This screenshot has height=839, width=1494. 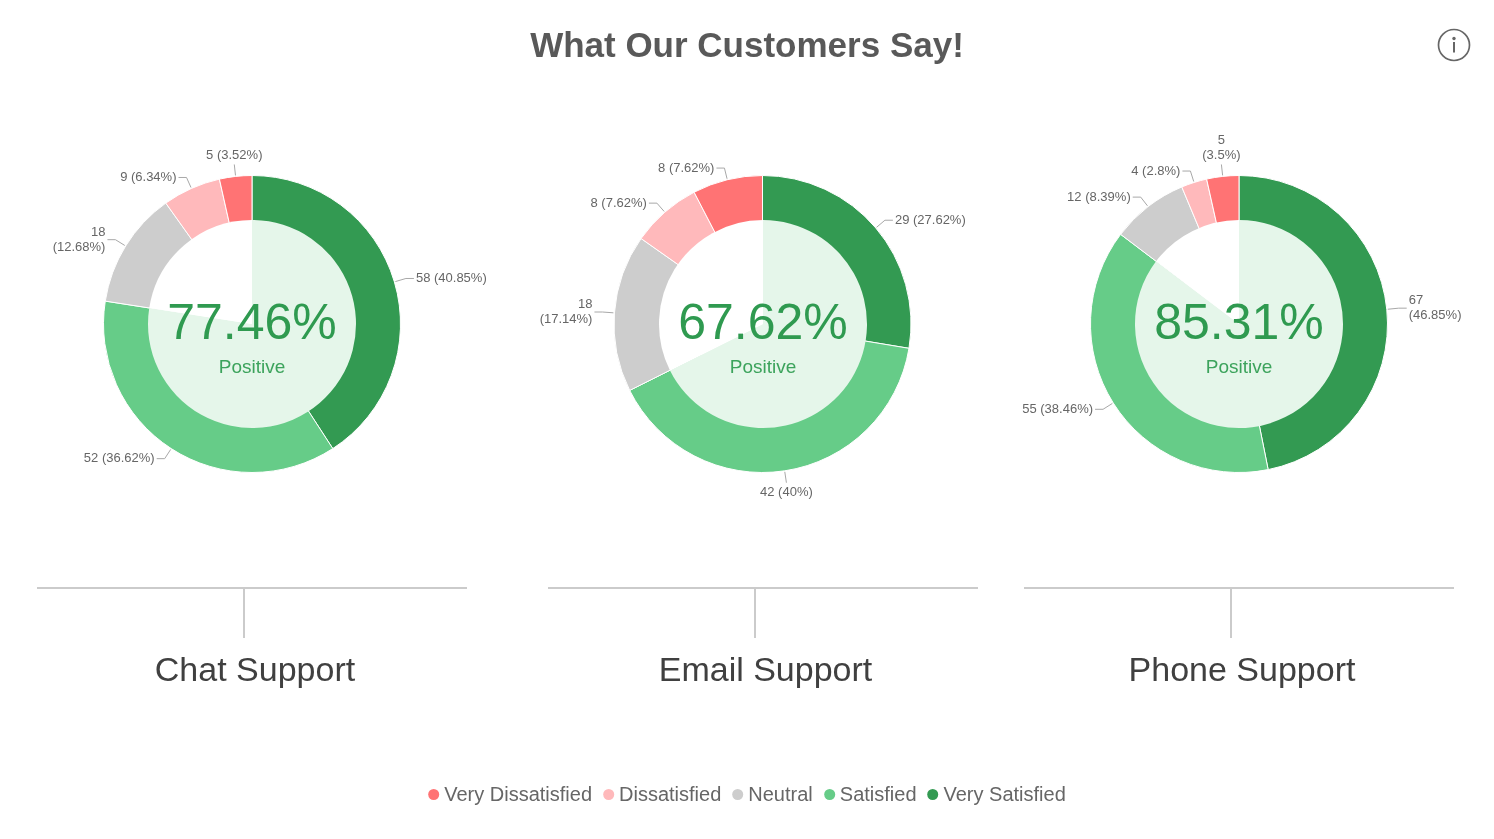 I want to click on data-label: 55 (38.46%), so click(x=1058, y=408).